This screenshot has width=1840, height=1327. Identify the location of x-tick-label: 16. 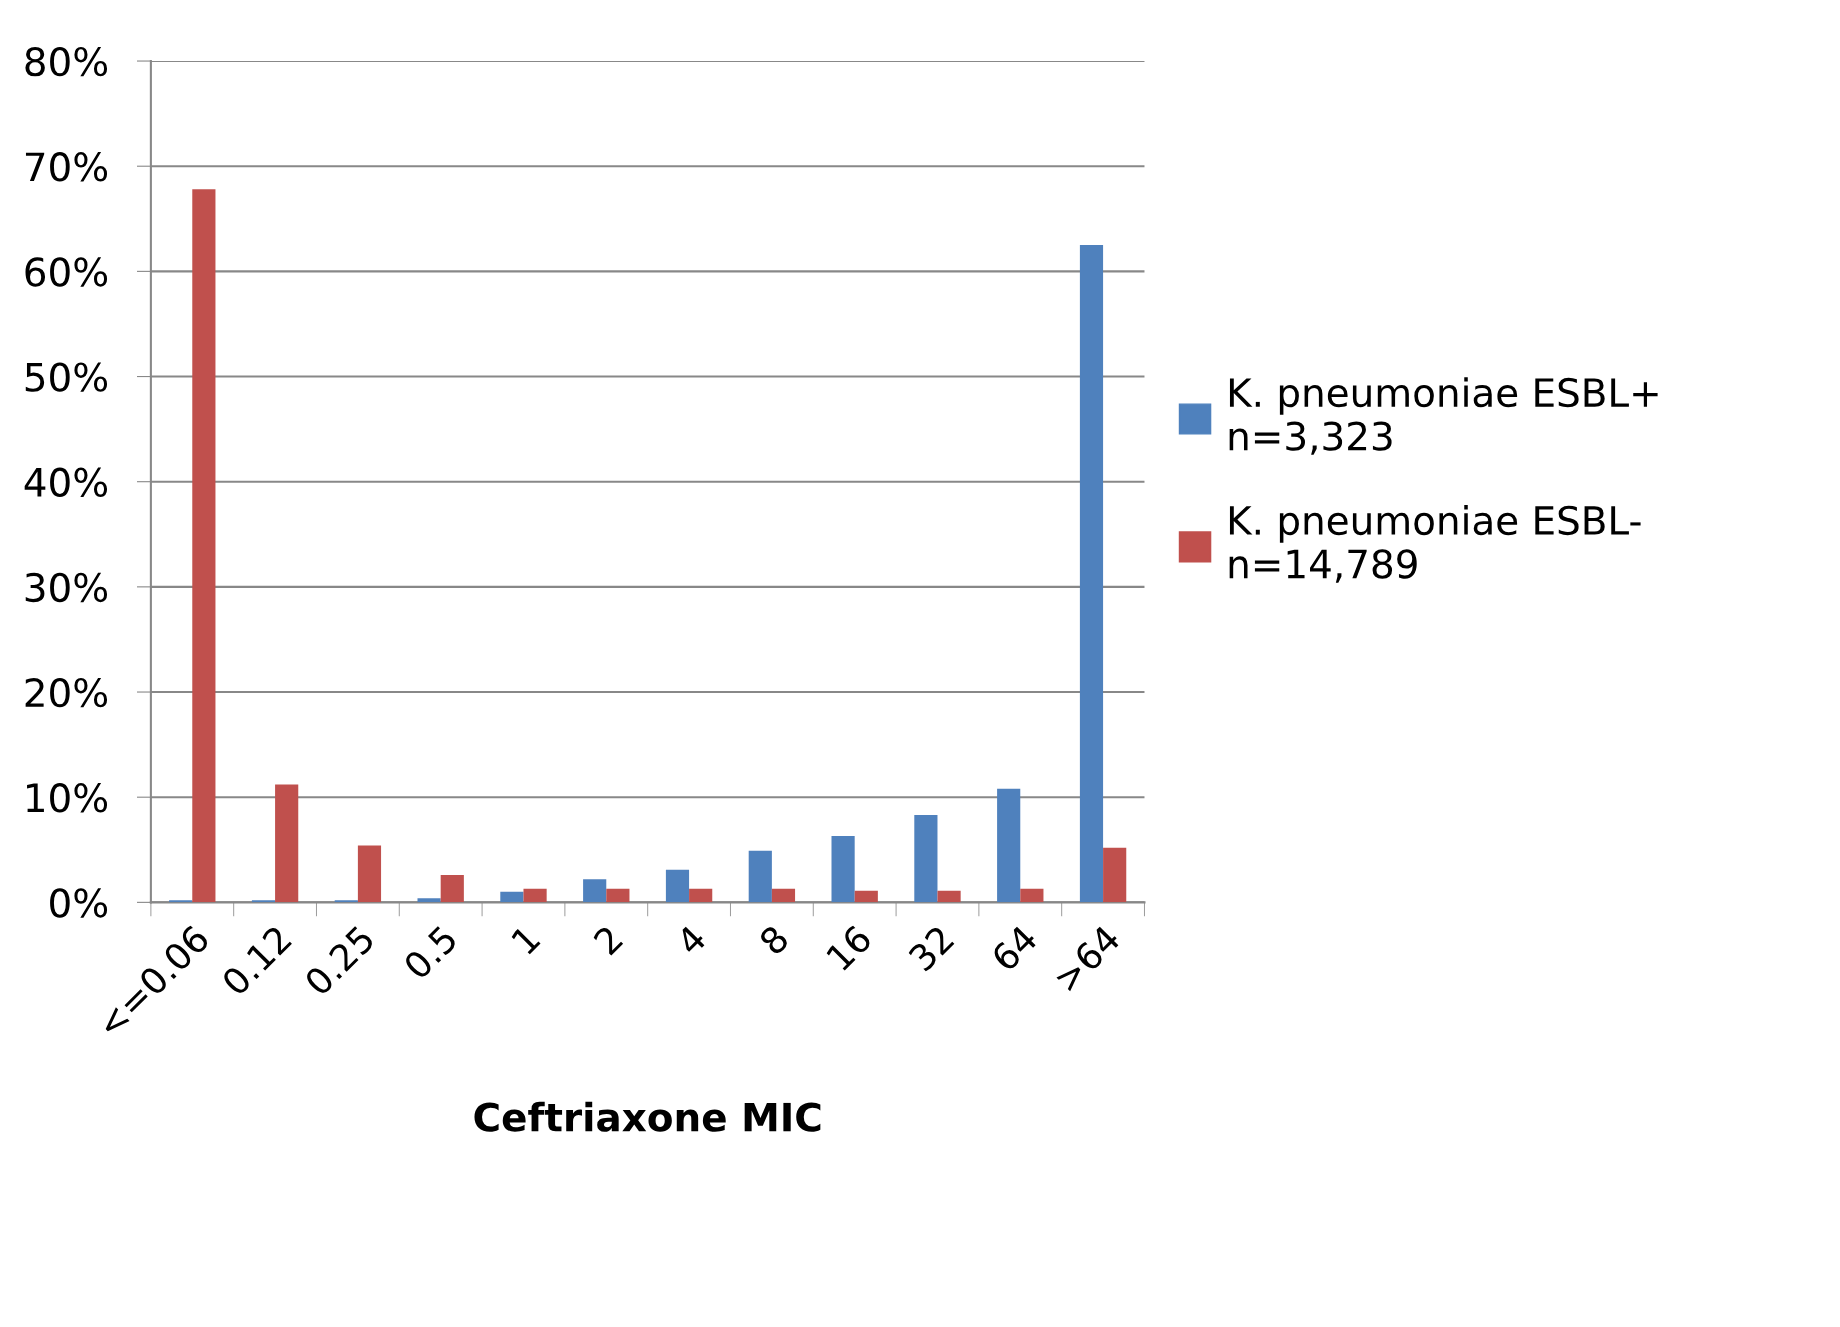
(849, 947).